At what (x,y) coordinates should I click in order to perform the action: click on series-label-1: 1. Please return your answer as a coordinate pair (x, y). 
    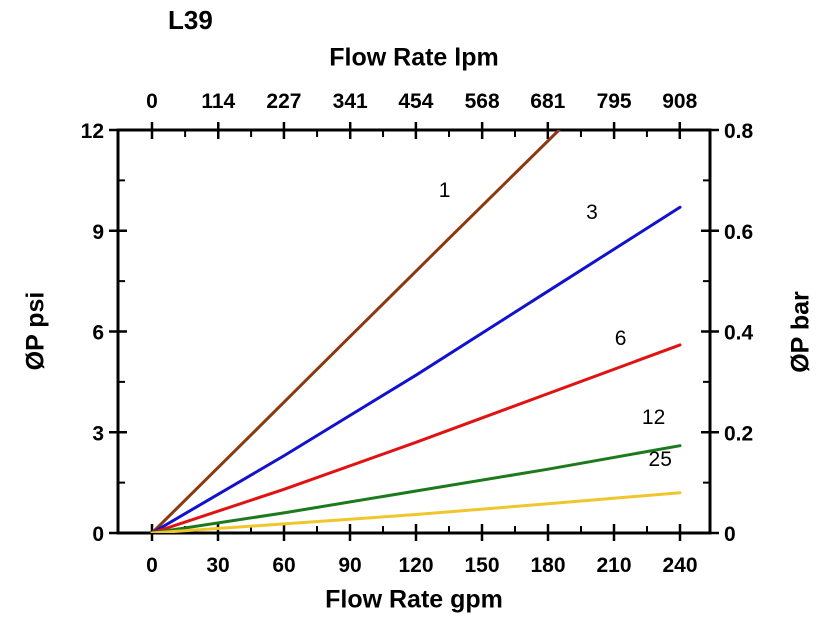
    Looking at the image, I should click on (445, 190).